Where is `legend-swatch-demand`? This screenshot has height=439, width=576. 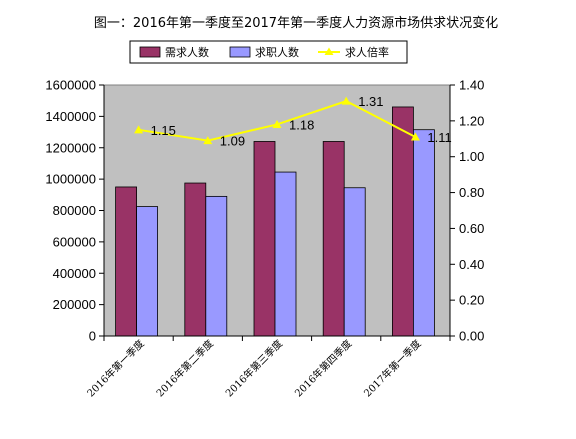 legend-swatch-demand is located at coordinates (150, 52).